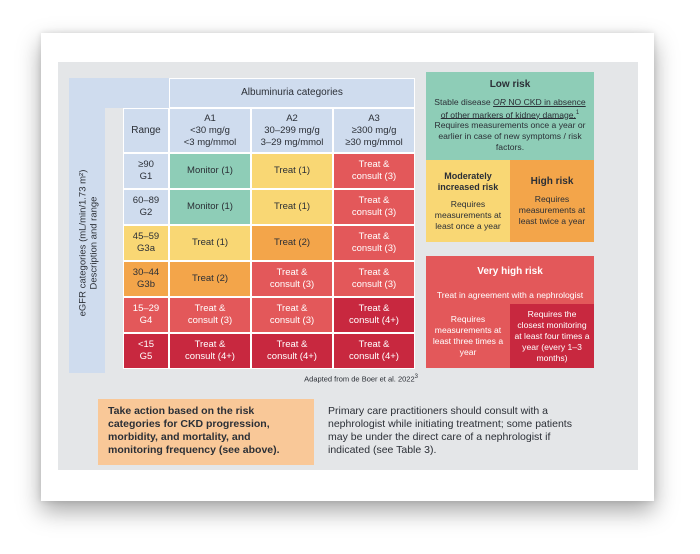 The height and width of the screenshot is (554, 700). I want to click on row-label-g2: 60–89 G2, so click(146, 207).